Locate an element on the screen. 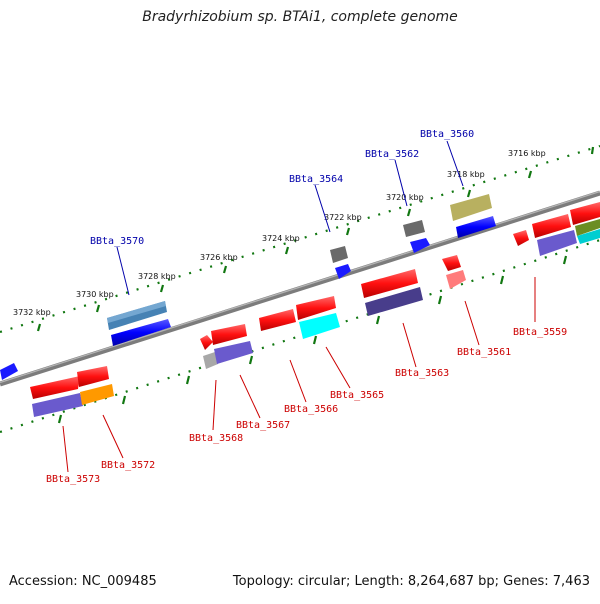 Image resolution: width=600 pixels, height=604 pixels. kbp-label: 3724 kbp is located at coordinates (281, 238).